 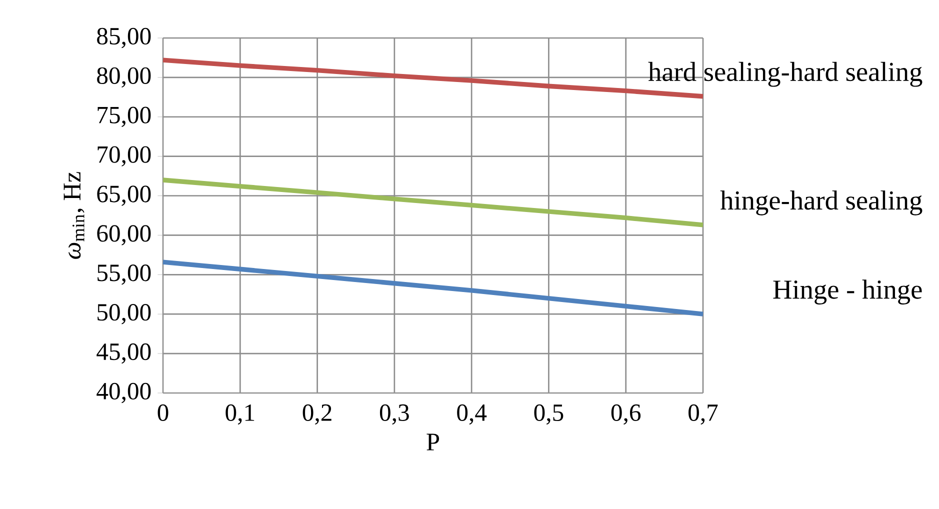 What do you see at coordinates (163, 413) in the screenshot?
I see `x-tick-label: 0` at bounding box center [163, 413].